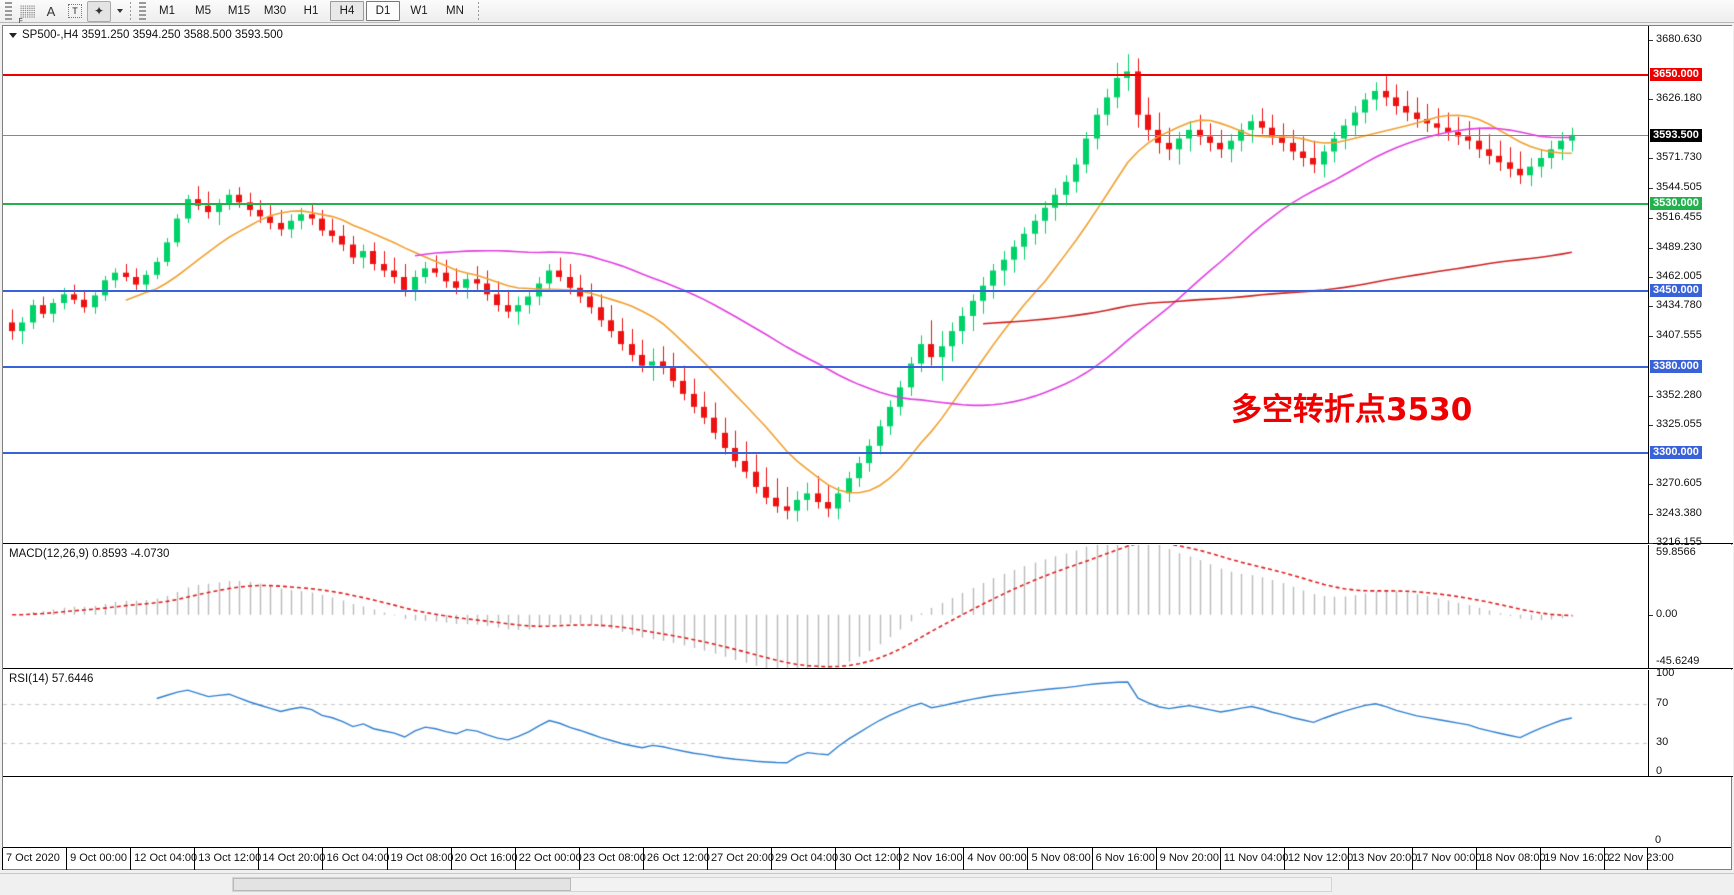 This screenshot has width=1734, height=895. I want to click on rsi-plot-area: RSI(14) 57.6446, so click(825, 723).